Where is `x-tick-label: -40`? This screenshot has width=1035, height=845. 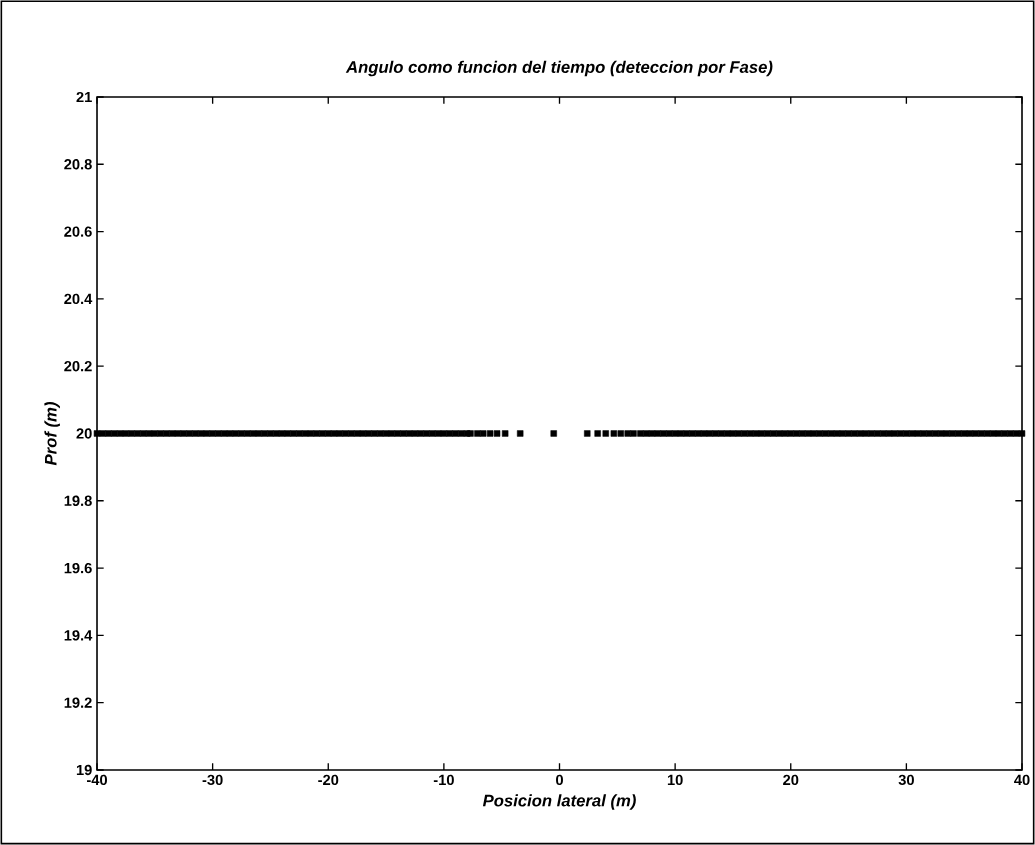
x-tick-label: -40 is located at coordinates (96, 780).